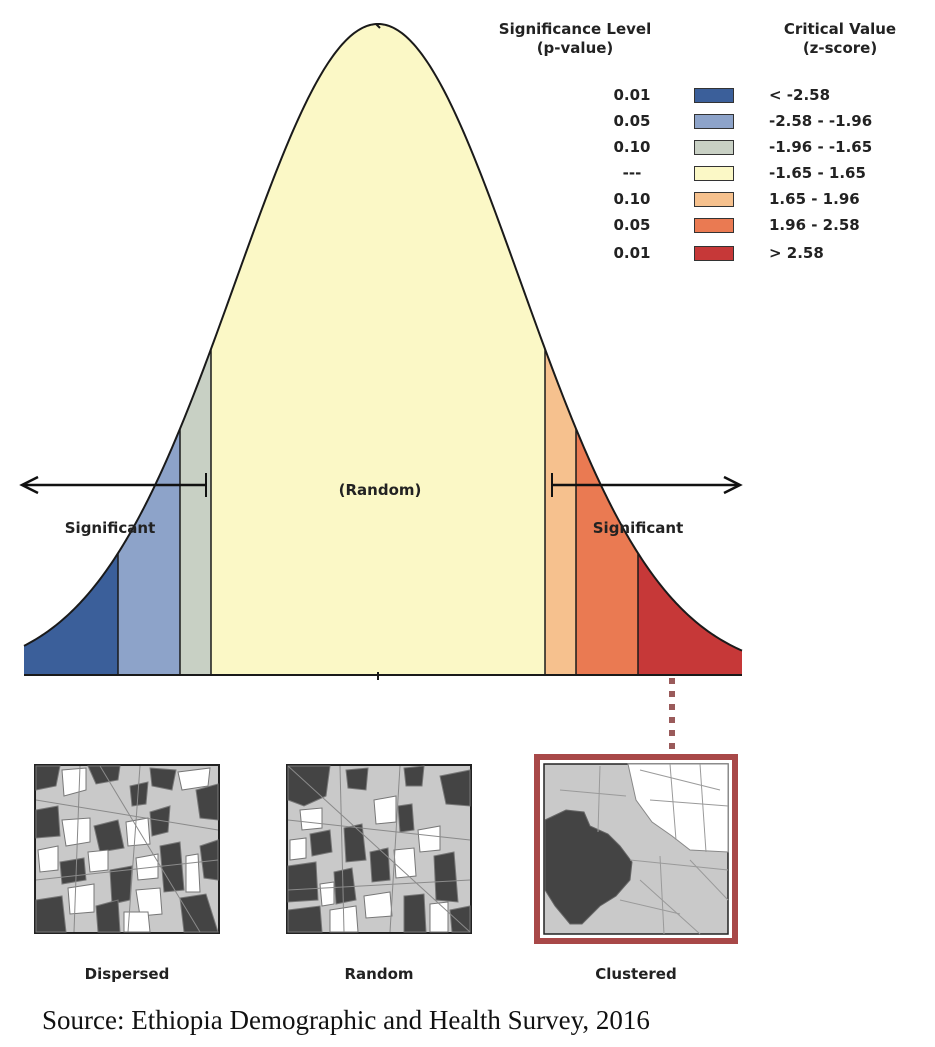 The height and width of the screenshot is (1047, 935). What do you see at coordinates (821, 121) in the screenshot?
I see `legend-z-range: -2.58 - -1.96` at bounding box center [821, 121].